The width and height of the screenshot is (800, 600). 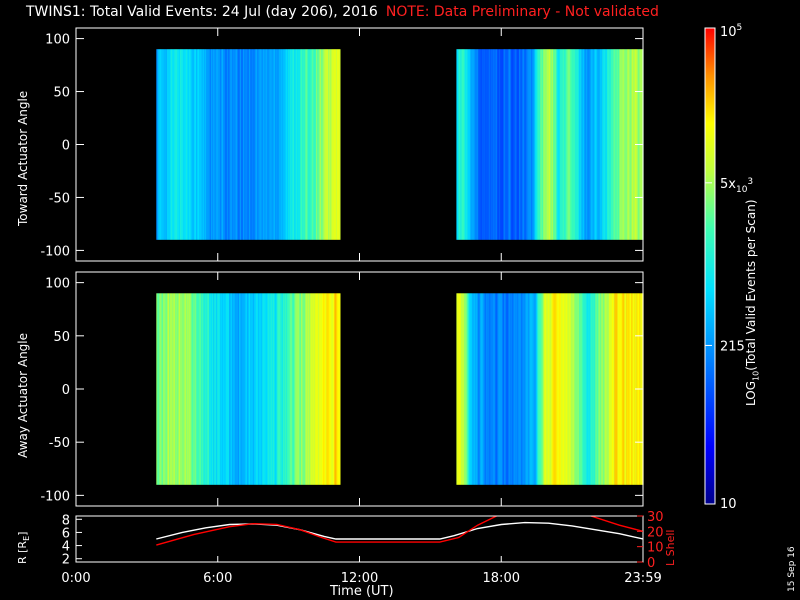 What do you see at coordinates (217, 578) in the screenshot?
I see `time-tick-label: 6:00` at bounding box center [217, 578].